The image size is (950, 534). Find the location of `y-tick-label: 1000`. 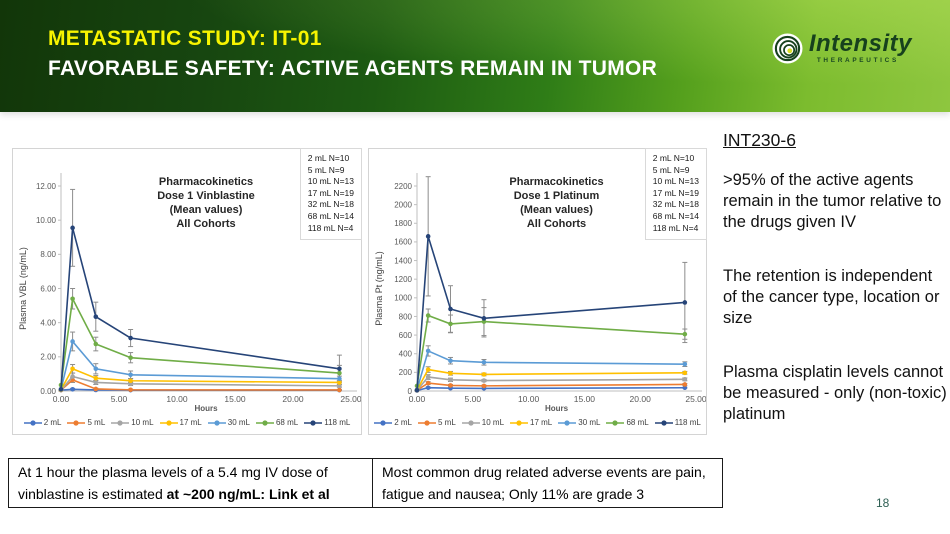

y-tick-label: 1000 is located at coordinates (403, 298).